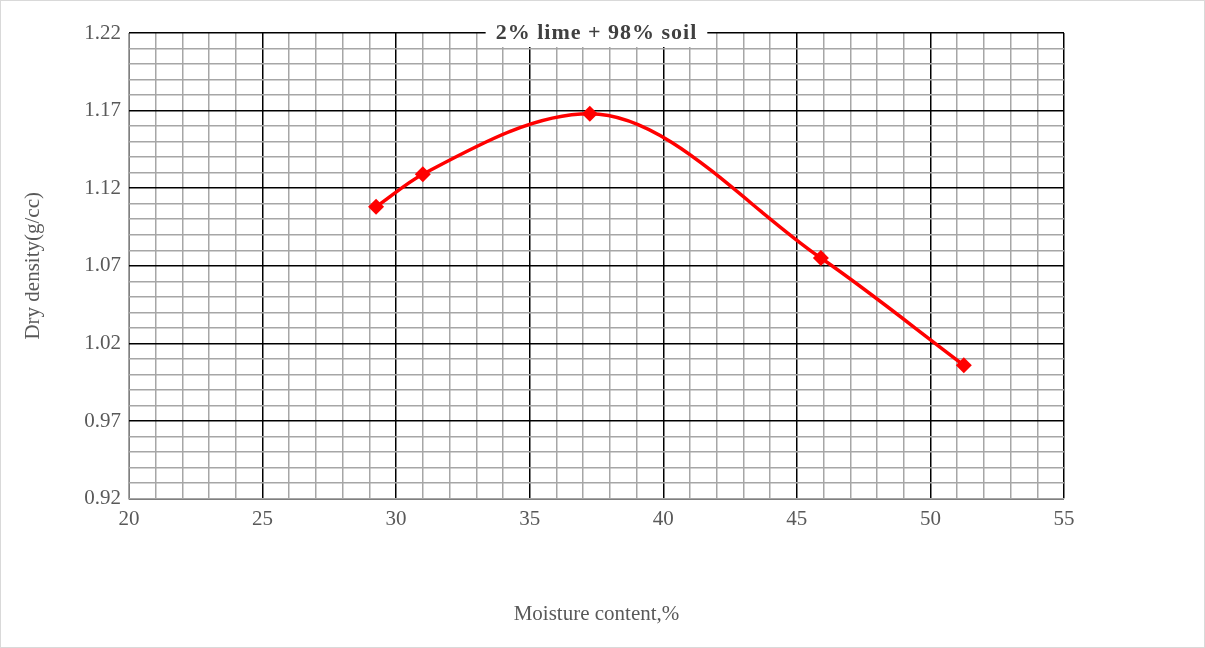  Describe the element at coordinates (102, 264) in the screenshot. I see `y-tick-label: 1.07` at that location.